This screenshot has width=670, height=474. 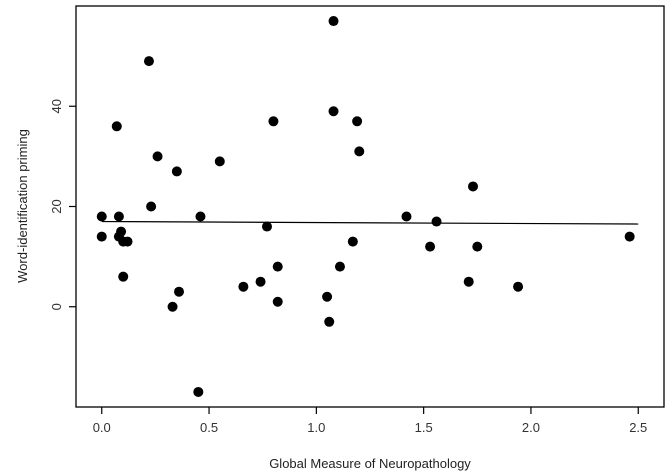 I want to click on y-axis: 0 20 40, so click(x=62, y=204).